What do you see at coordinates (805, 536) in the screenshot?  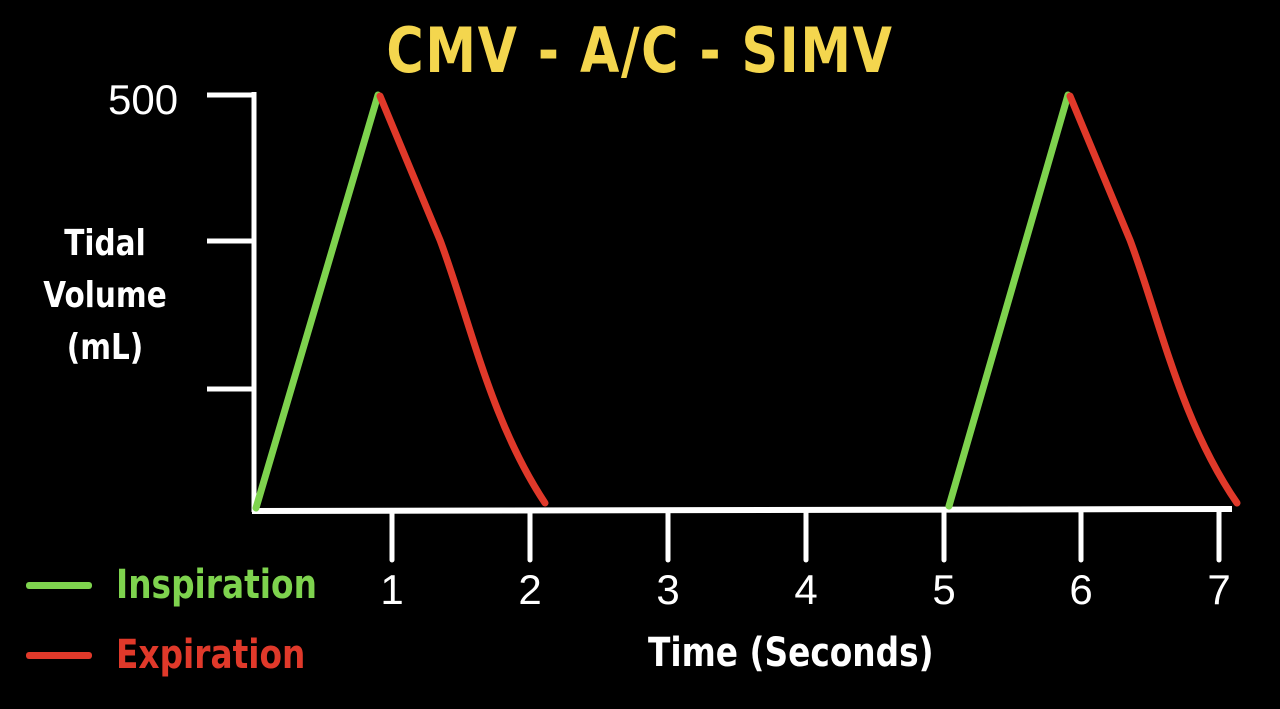 I see `x-ticks` at bounding box center [805, 536].